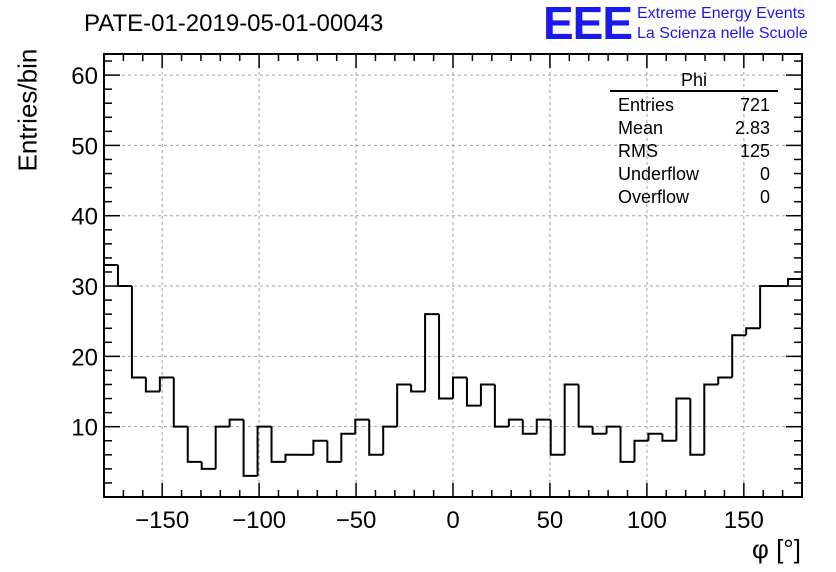  Describe the element at coordinates (647, 520) in the screenshot. I see `x-tick-label: 100` at that location.